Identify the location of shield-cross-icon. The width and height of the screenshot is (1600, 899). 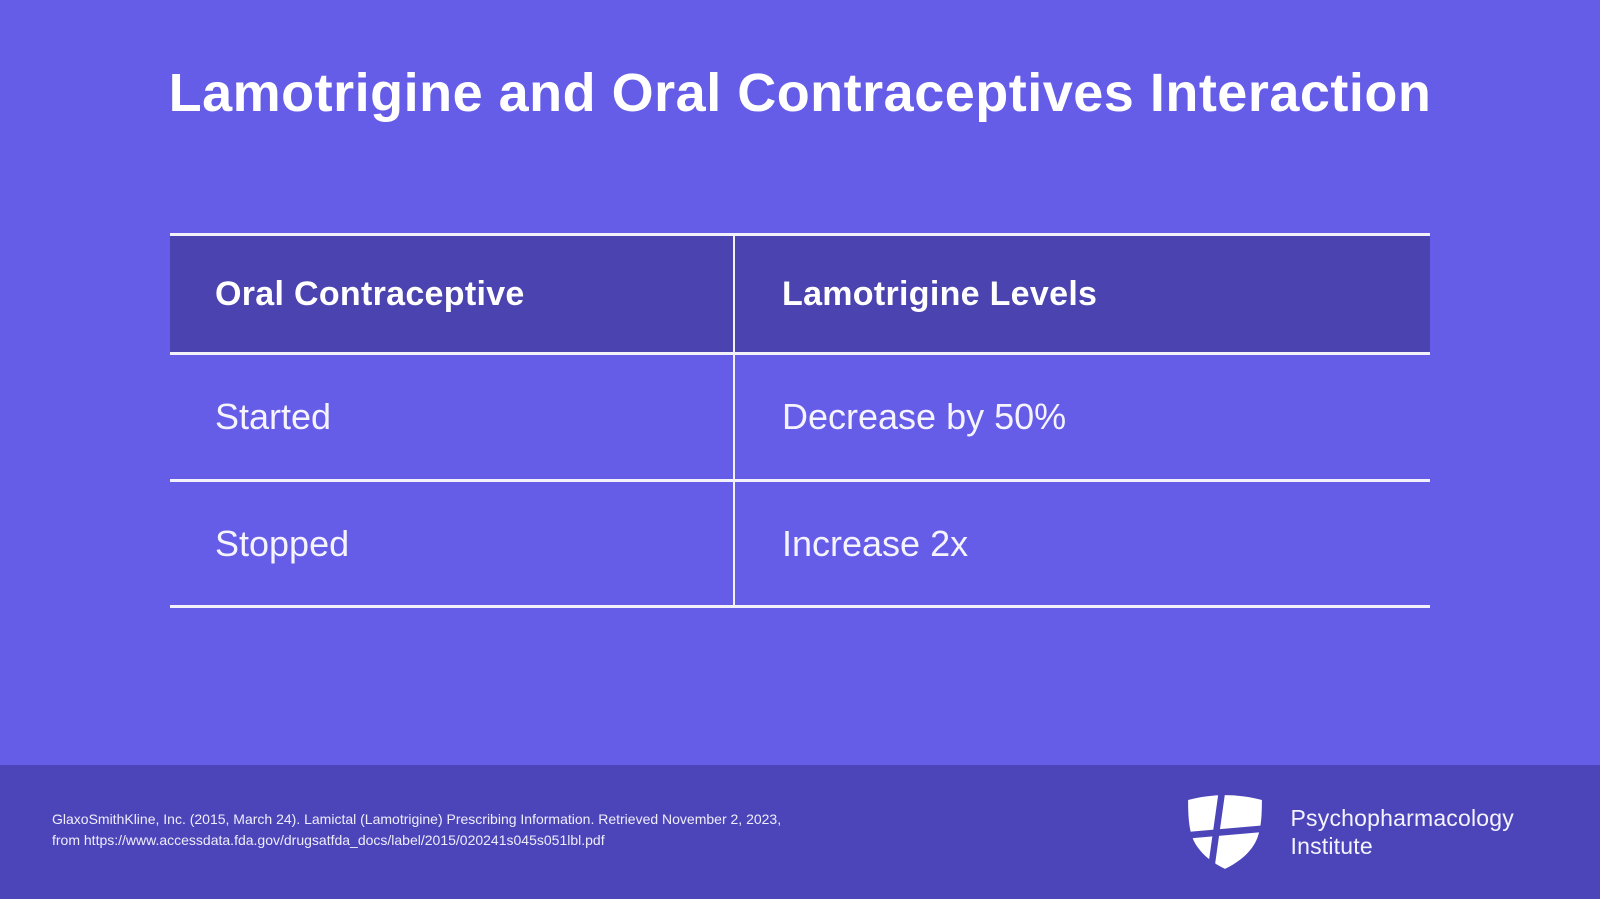
(1224, 832).